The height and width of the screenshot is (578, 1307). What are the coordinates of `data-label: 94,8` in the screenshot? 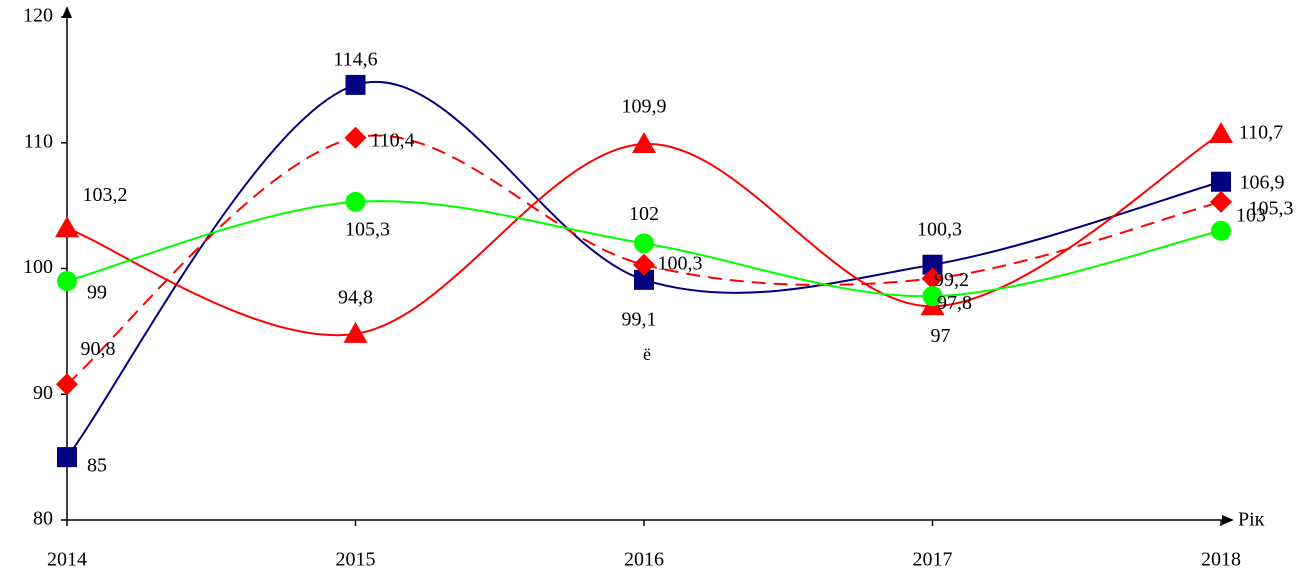 It's located at (355, 297).